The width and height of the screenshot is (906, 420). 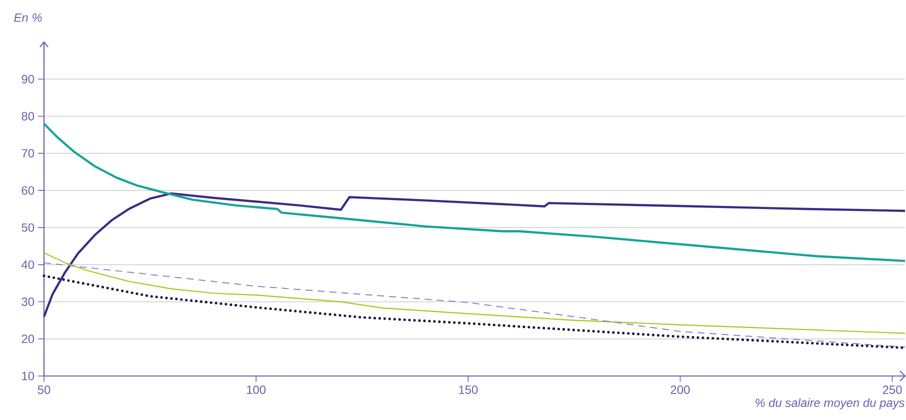 What do you see at coordinates (27, 264) in the screenshot?
I see `y-tick-label: 40` at bounding box center [27, 264].